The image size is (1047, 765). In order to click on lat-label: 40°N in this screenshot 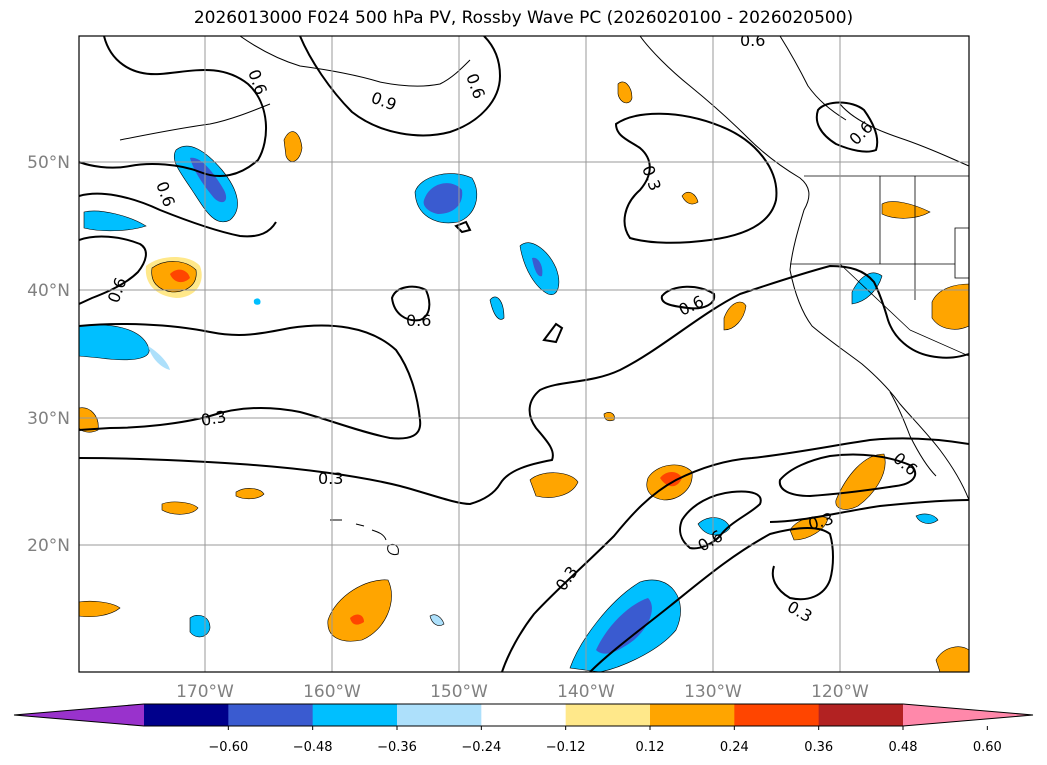, I will do `click(48, 291)`.